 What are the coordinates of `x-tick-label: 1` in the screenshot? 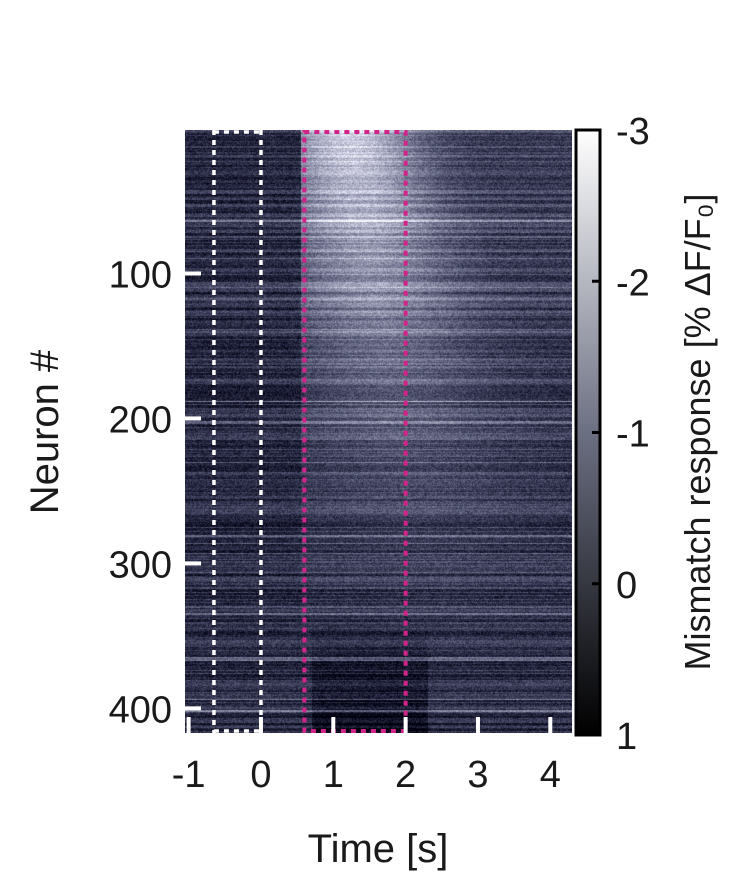 It's located at (333, 775).